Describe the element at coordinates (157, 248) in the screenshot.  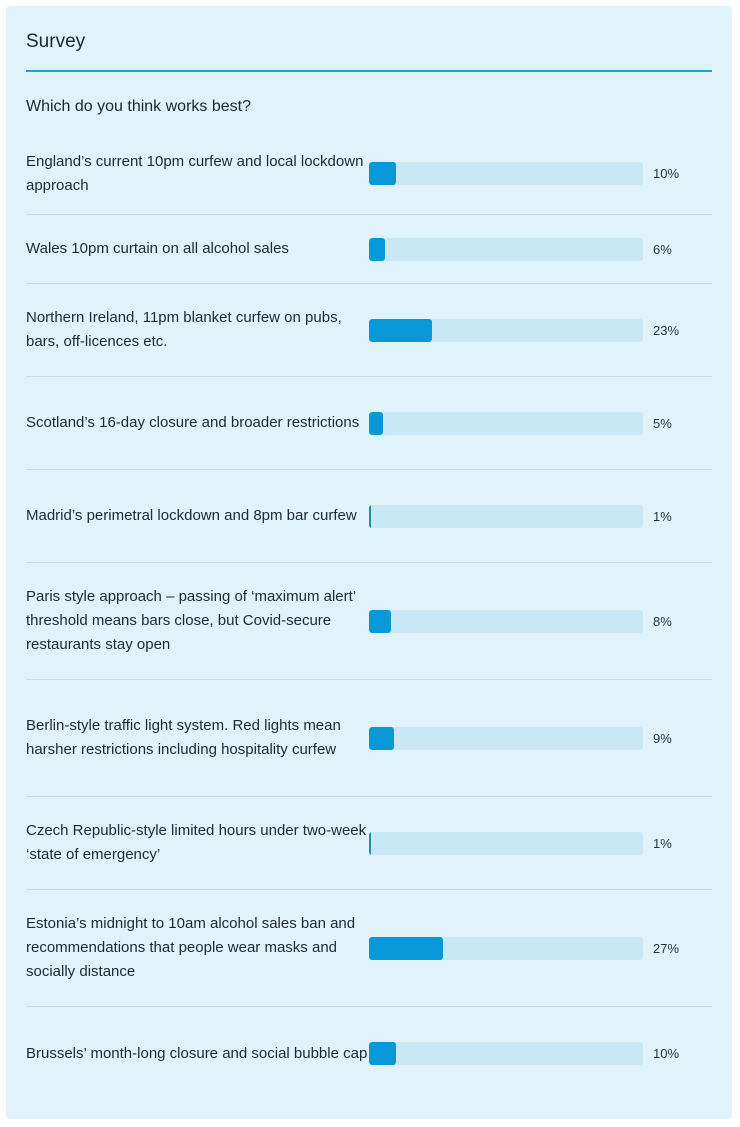
I see `option-label: Wales 10pm curtain on all alcohol sales` at that location.